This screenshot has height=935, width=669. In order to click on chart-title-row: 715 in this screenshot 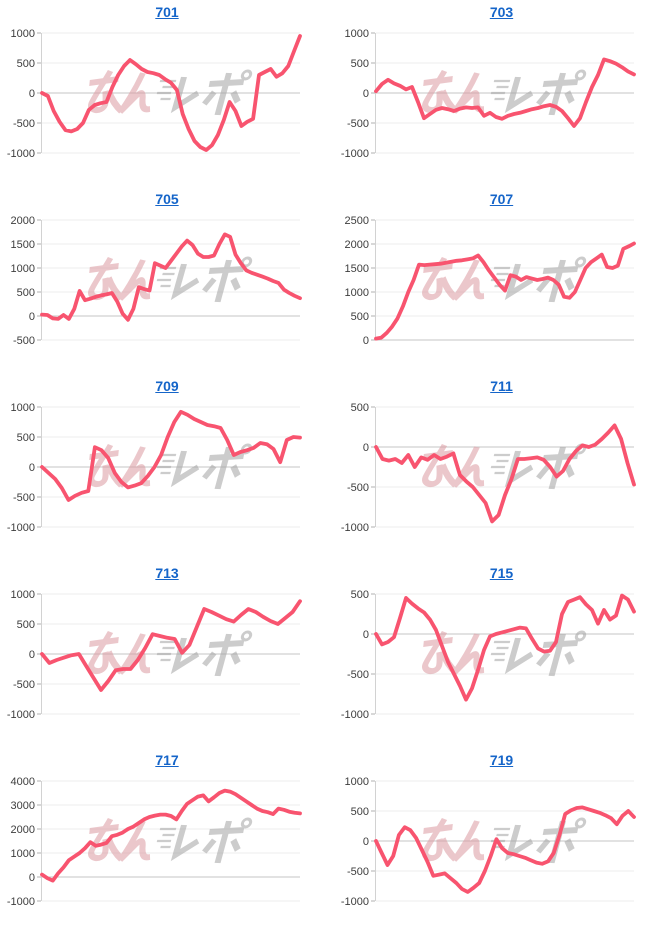, I will do `click(501, 574)`.